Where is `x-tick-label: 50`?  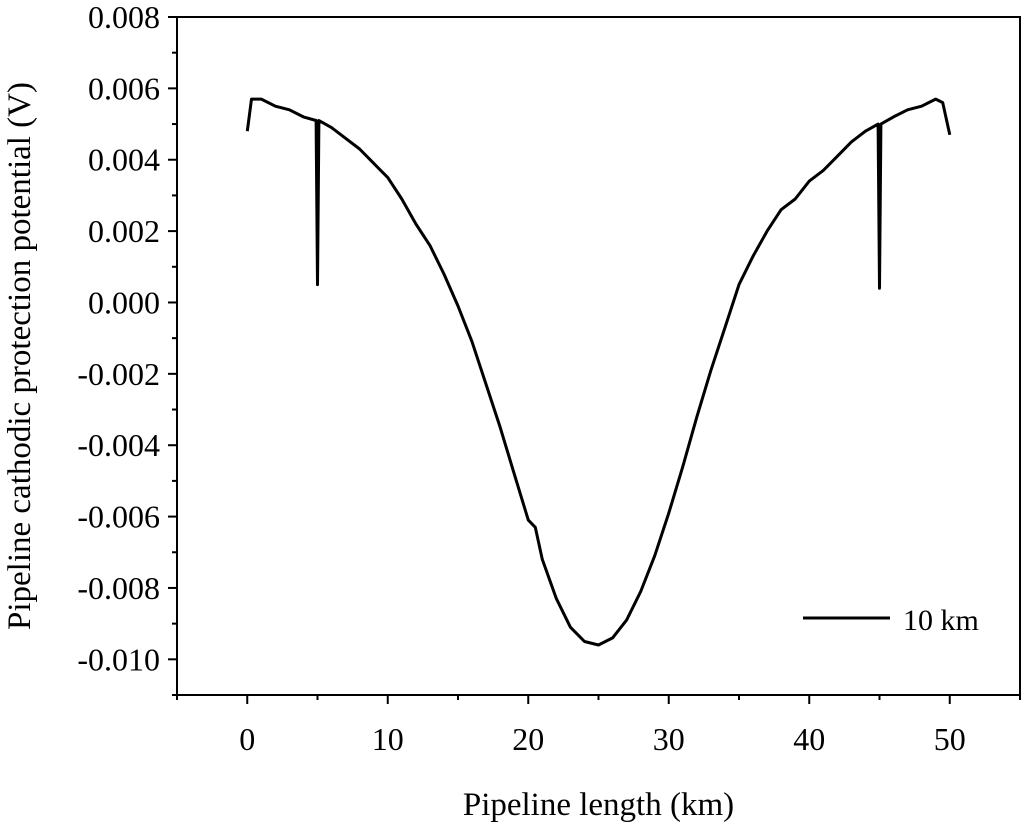
x-tick-label: 50 is located at coordinates (950, 739).